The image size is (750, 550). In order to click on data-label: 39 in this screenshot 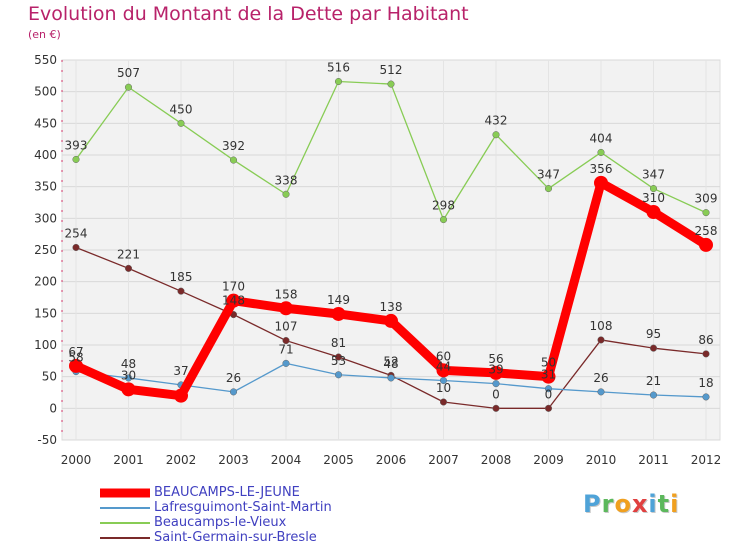, I will do `click(495, 370)`.